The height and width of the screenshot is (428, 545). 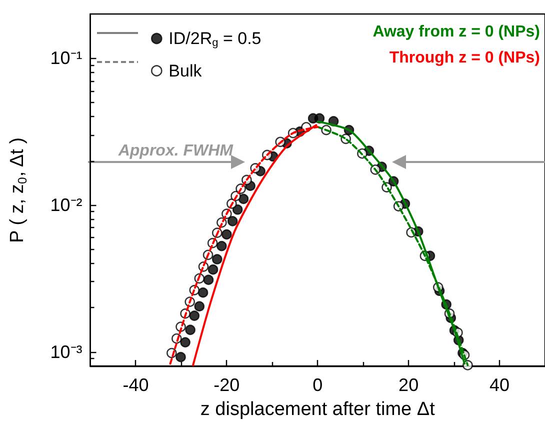 What do you see at coordinates (175, 151) in the screenshot?
I see `annotation: Approx. FWHM` at bounding box center [175, 151].